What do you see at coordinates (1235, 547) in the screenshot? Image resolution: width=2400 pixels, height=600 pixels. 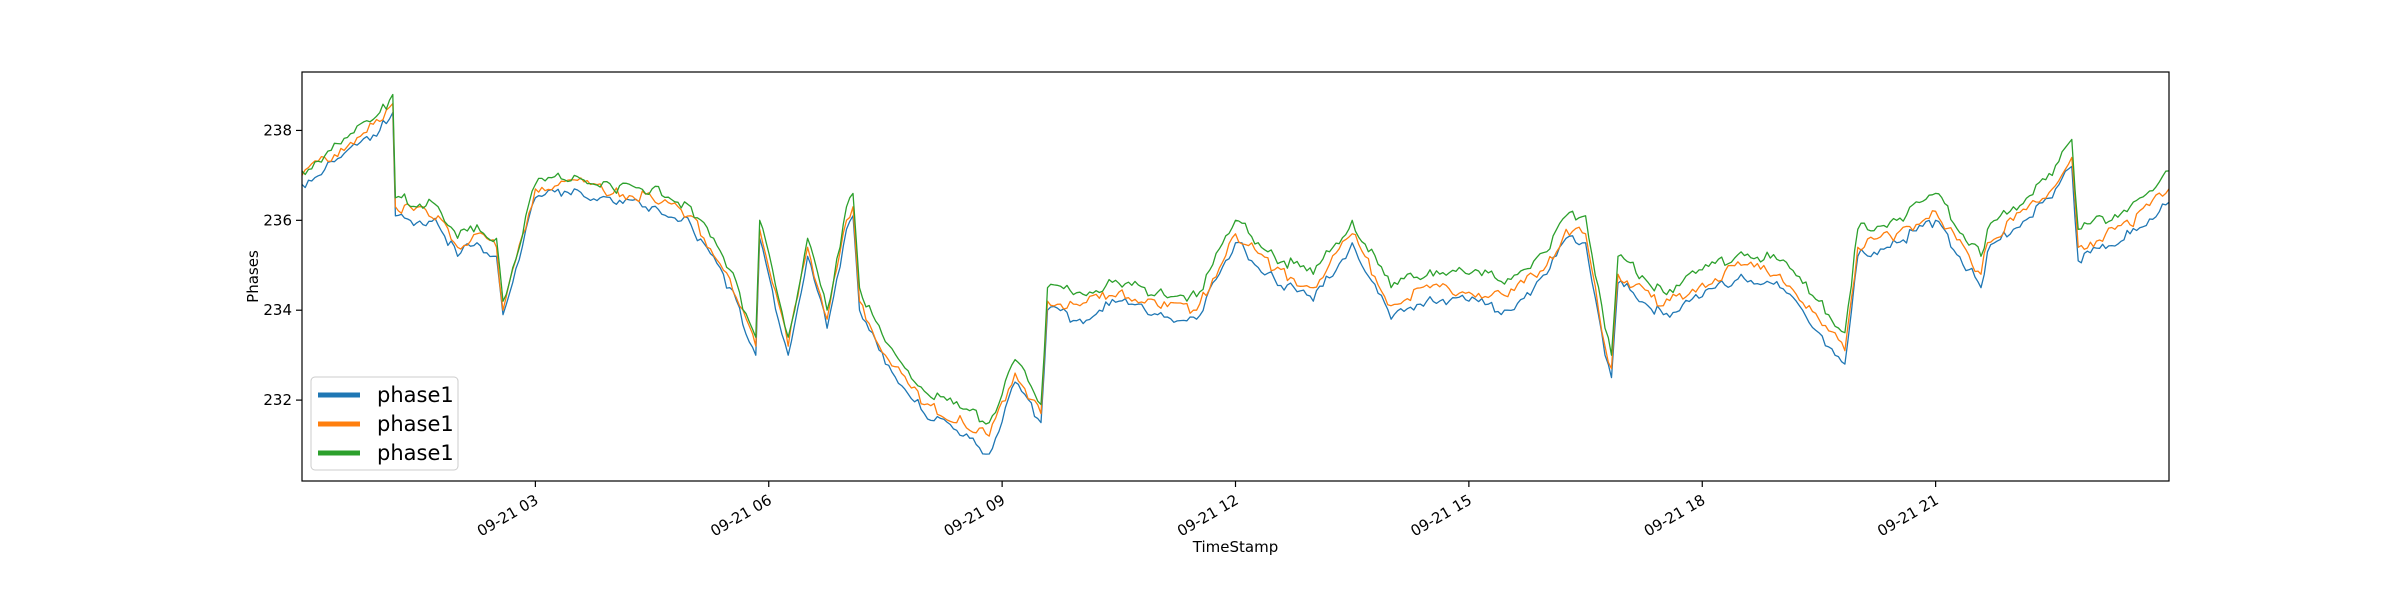 I see `x-axis-label: TimeStamp` at bounding box center [1235, 547].